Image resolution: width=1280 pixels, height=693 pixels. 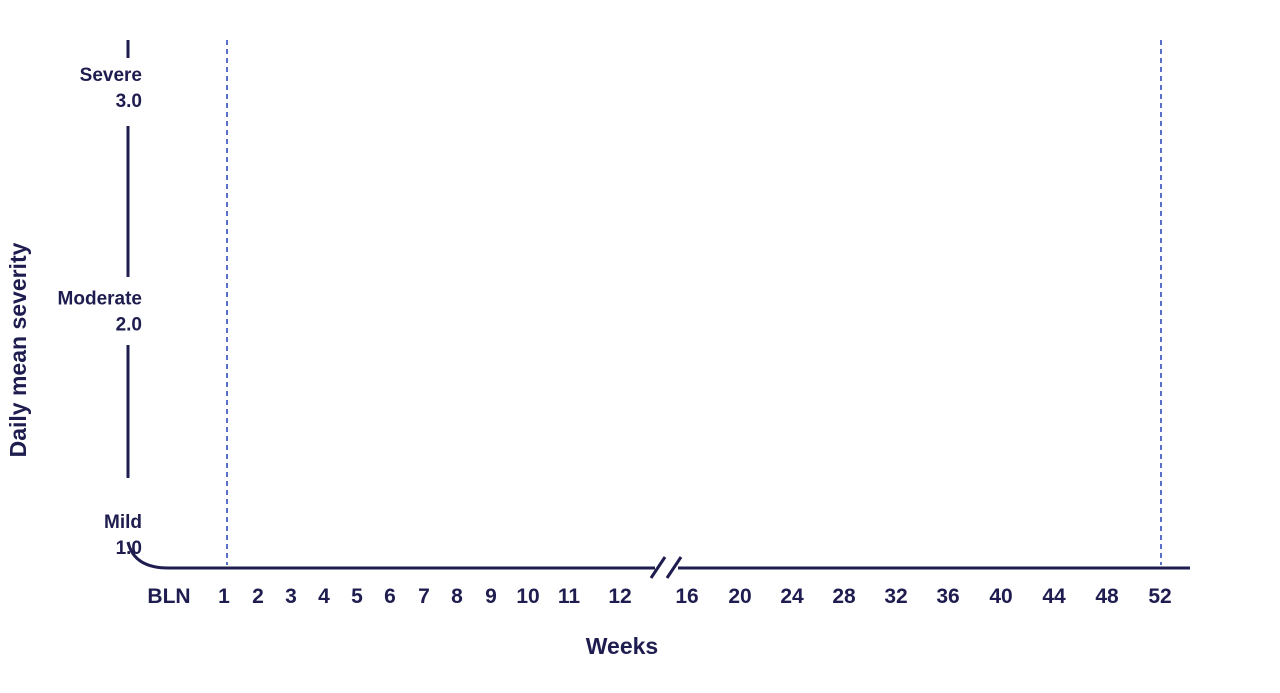 What do you see at coordinates (619, 596) in the screenshot?
I see `x-tick-label: 12` at bounding box center [619, 596].